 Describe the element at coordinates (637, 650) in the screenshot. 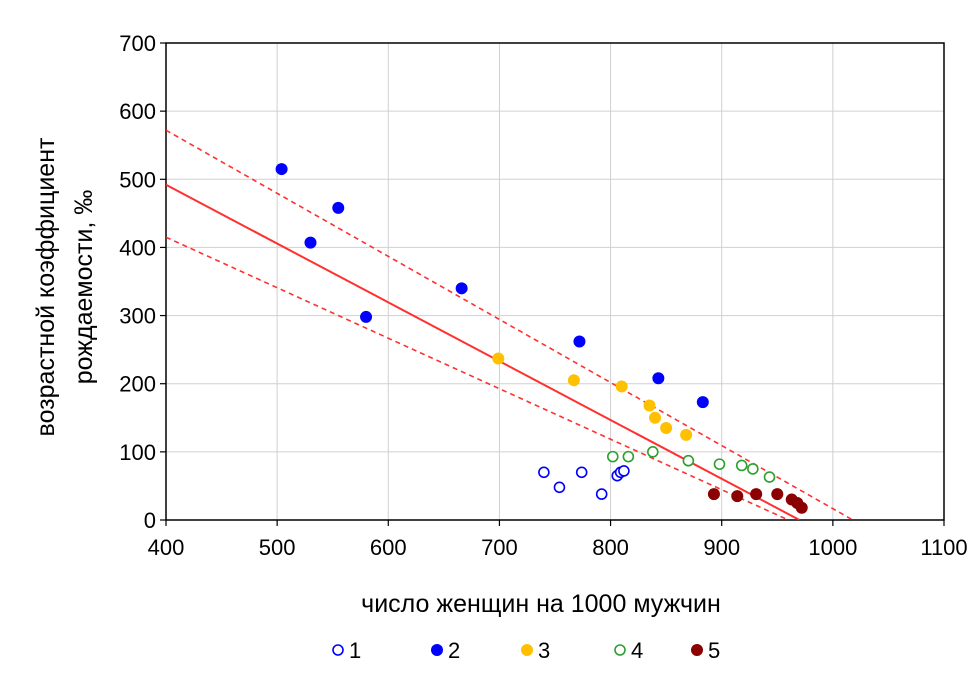

I see `legend-label-4: 4` at that location.